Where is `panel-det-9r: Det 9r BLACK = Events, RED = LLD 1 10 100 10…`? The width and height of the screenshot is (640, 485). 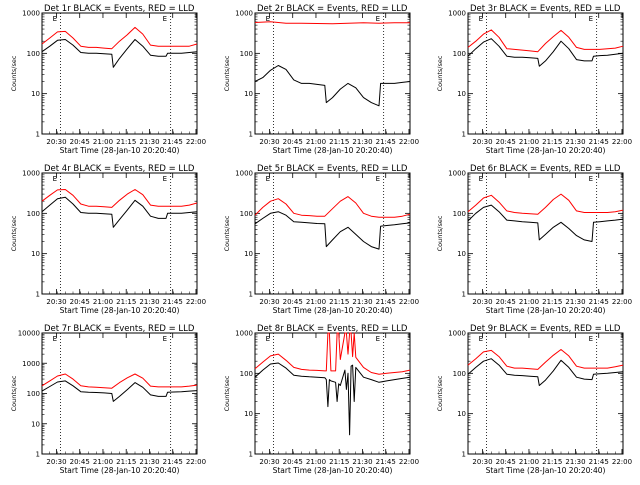
panel-det-9r: Det 9r BLACK = Events, RED = LLD 1 10 100 10… is located at coordinates (534, 399).